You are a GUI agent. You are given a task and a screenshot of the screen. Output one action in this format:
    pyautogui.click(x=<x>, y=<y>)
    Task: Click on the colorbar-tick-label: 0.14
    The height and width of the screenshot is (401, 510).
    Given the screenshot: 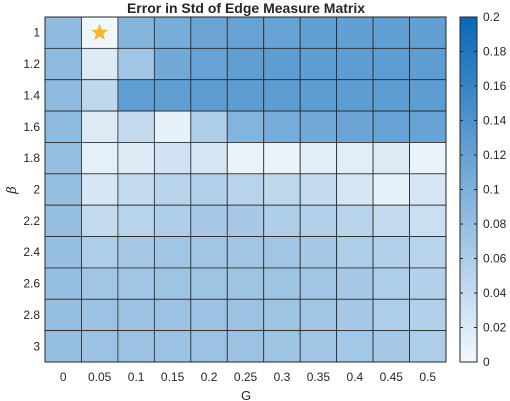 What is the action you would take?
    pyautogui.click(x=495, y=121)
    